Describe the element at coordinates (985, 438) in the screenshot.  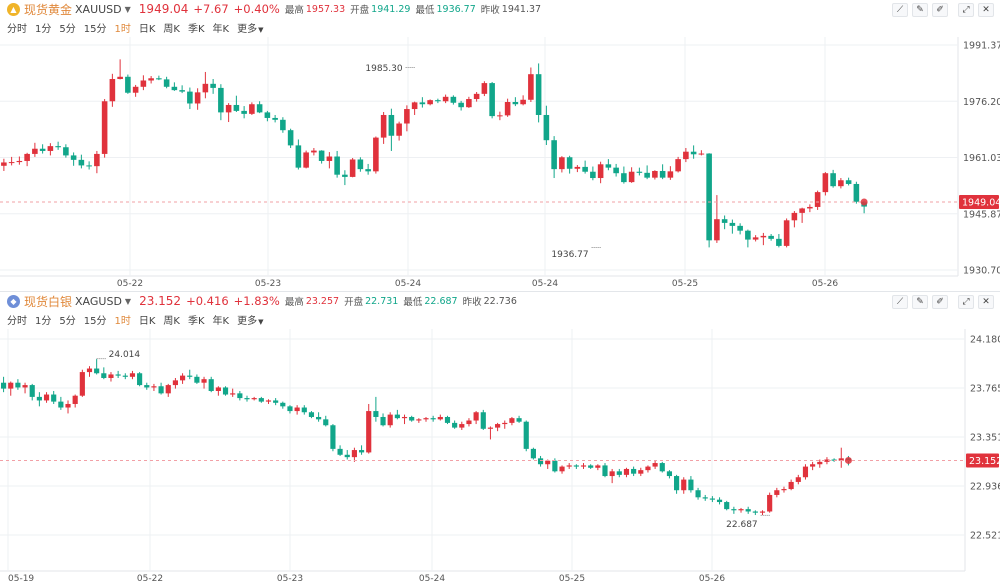
I see `price-tick-label: 23.351` at that location.